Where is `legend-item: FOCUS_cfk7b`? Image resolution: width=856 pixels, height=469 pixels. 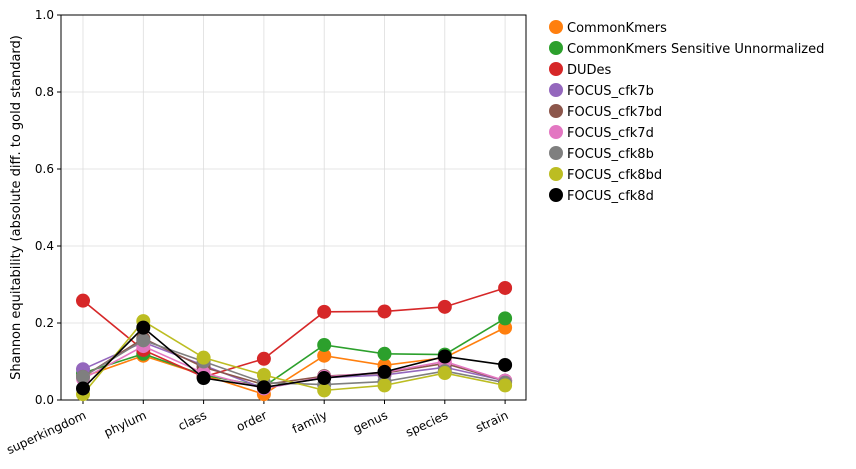
legend-item: FOCUS_cfk7b is located at coordinates (601, 91).